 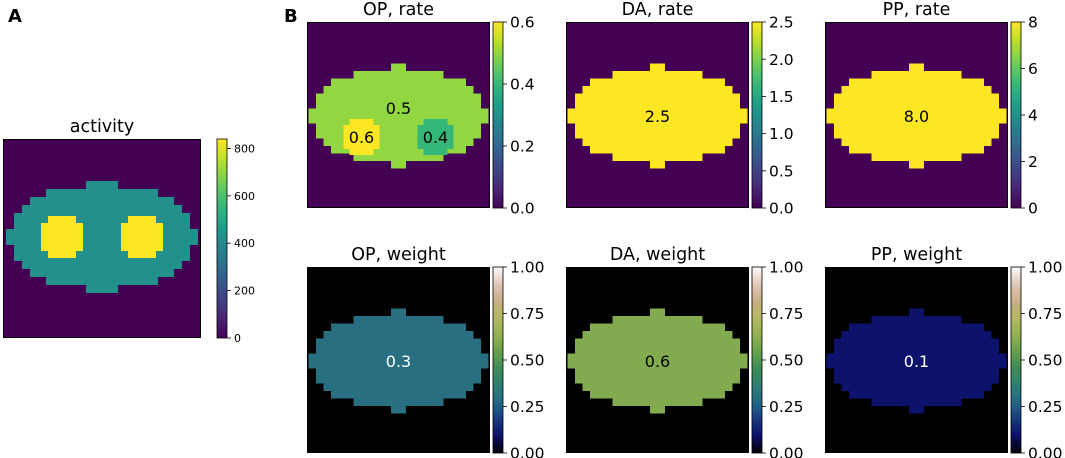 What do you see at coordinates (1033, 69) in the screenshot?
I see `colorbar-tick-label: 6` at bounding box center [1033, 69].